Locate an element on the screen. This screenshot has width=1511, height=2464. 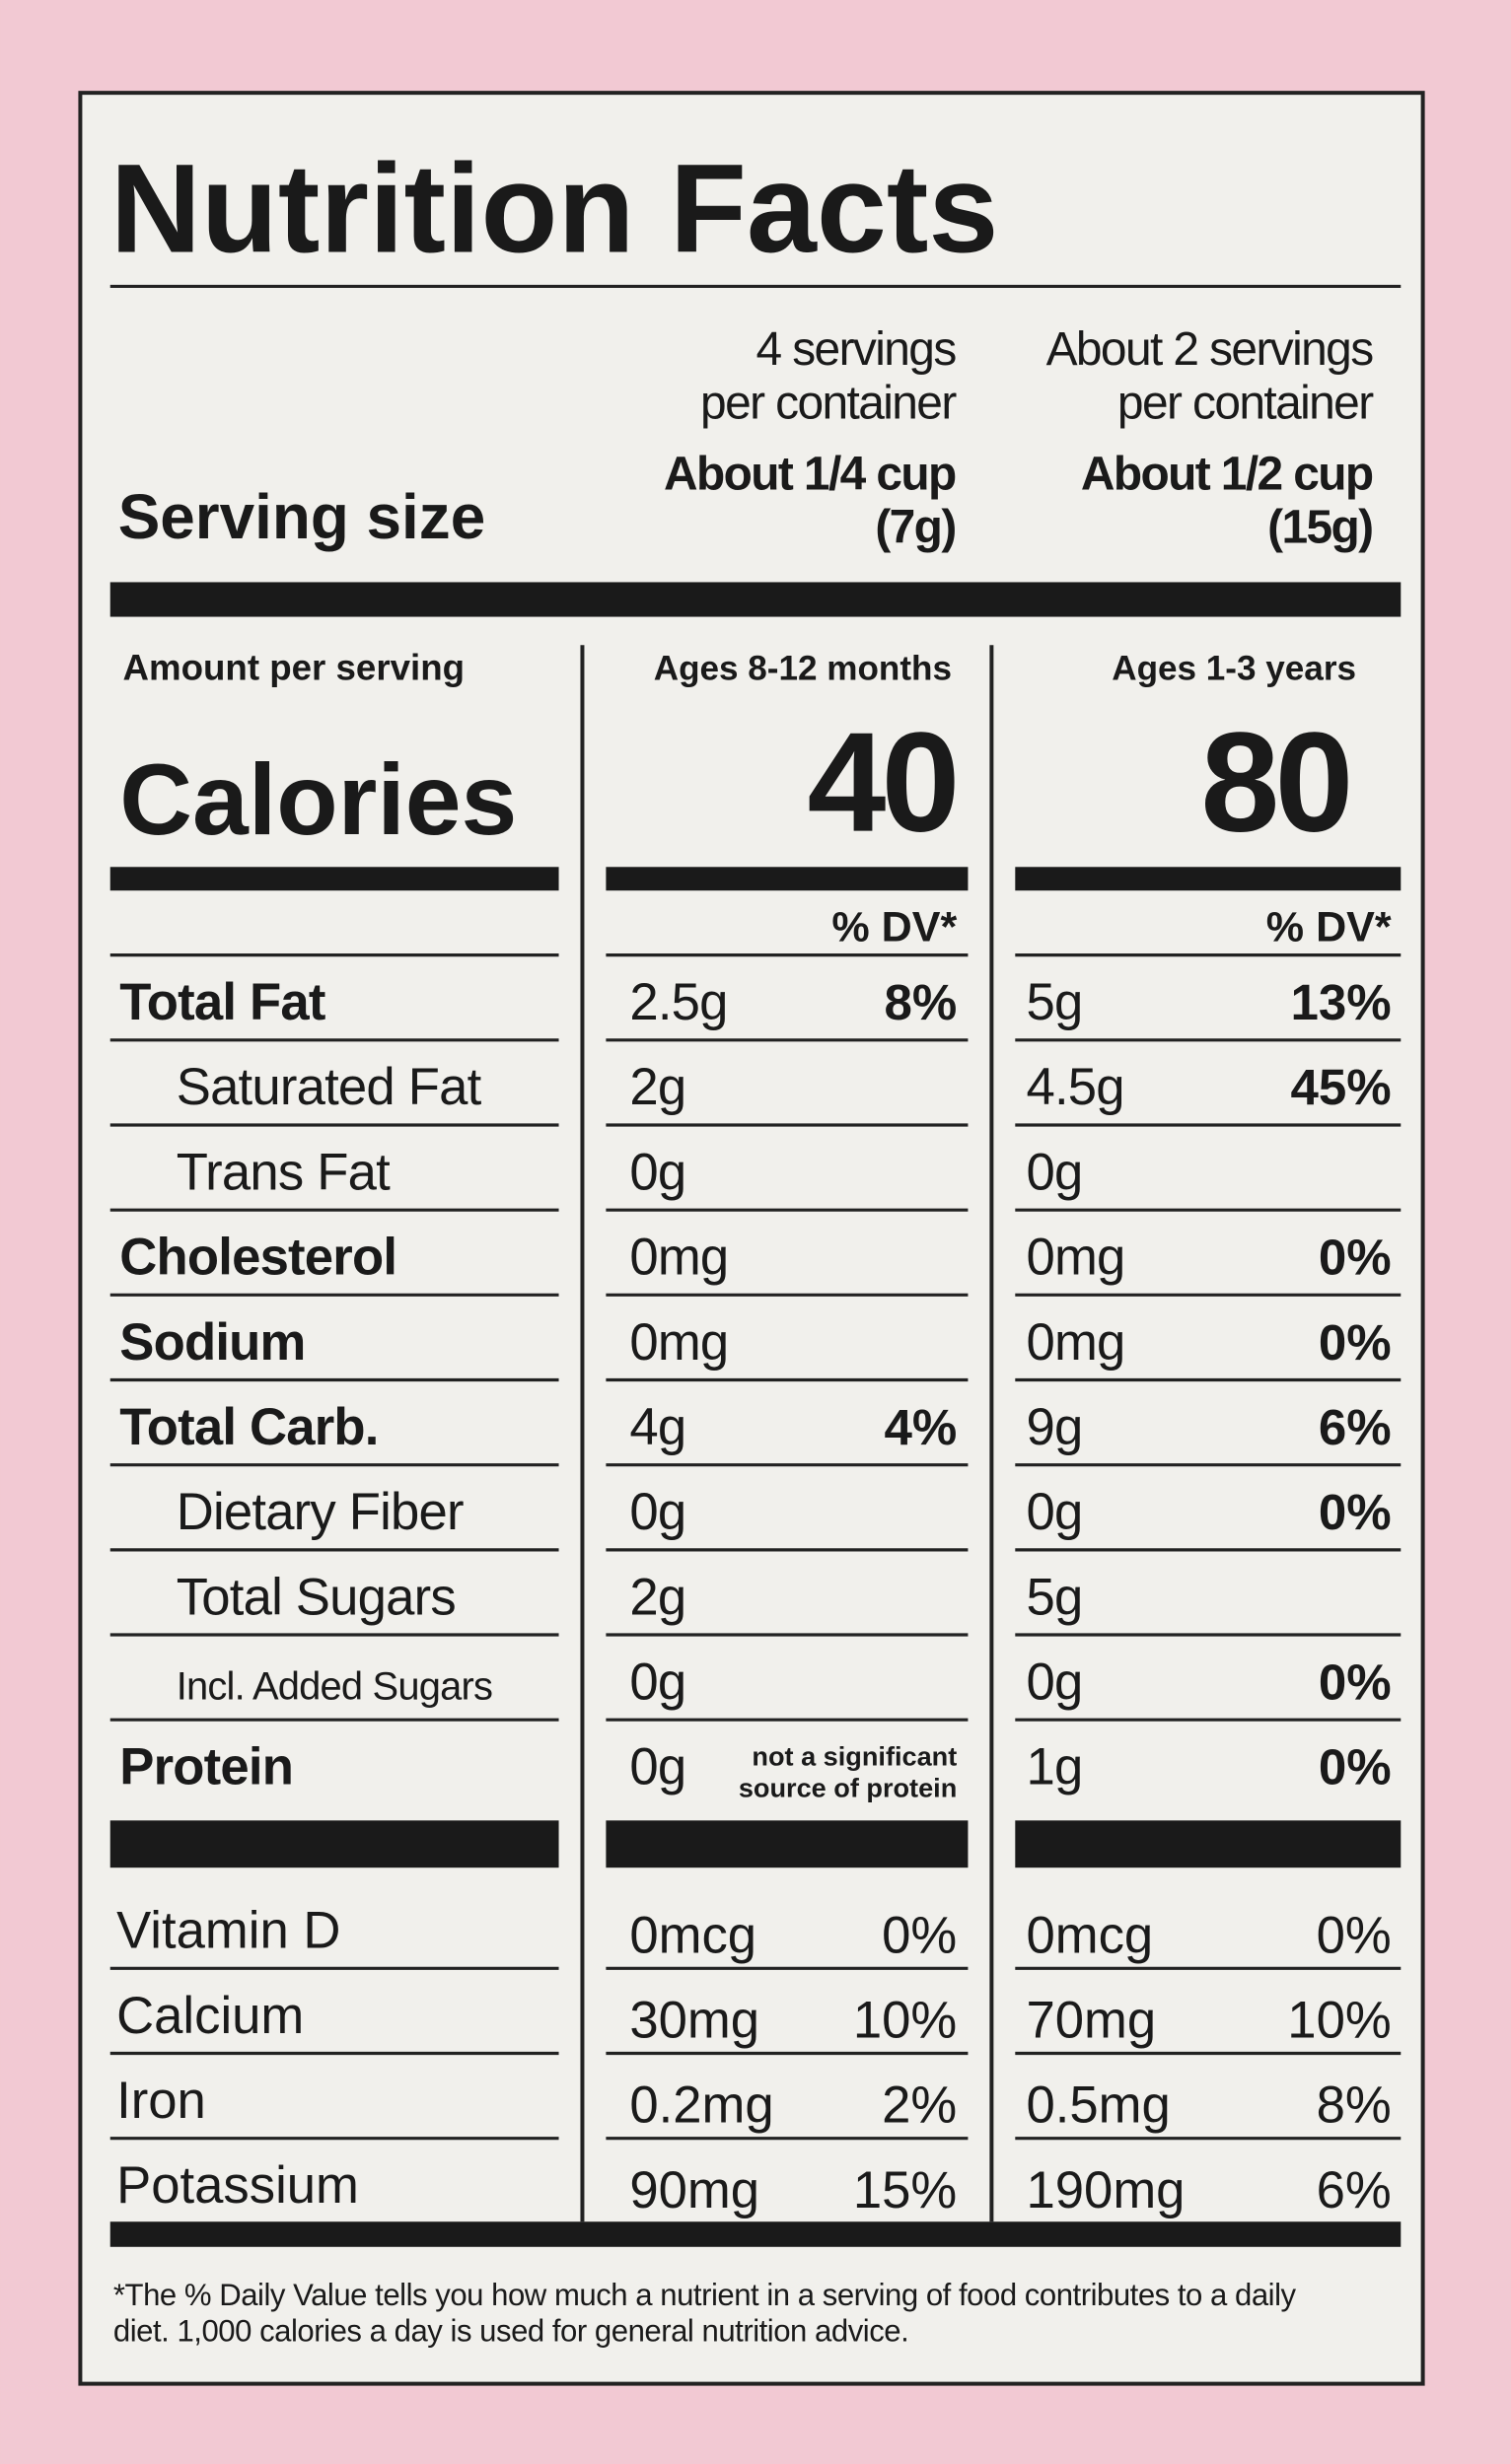
daily-value: 15% is located at coordinates (905, 2190).